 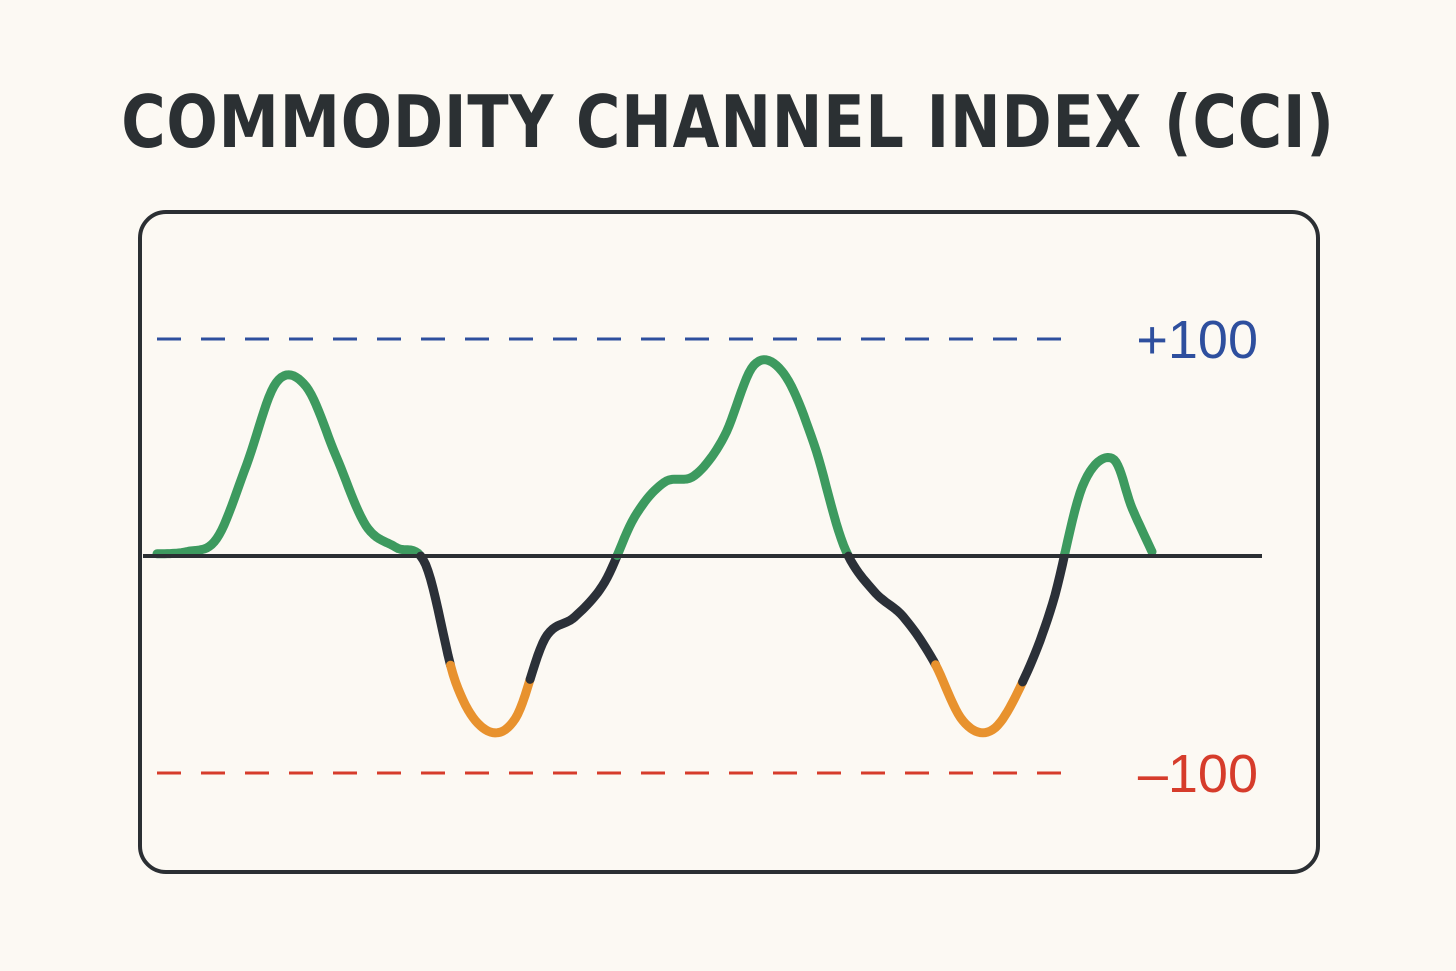 I want to click on chart-title: COMMODITY CHANNEL INDEX (CCI), so click(x=728, y=122).